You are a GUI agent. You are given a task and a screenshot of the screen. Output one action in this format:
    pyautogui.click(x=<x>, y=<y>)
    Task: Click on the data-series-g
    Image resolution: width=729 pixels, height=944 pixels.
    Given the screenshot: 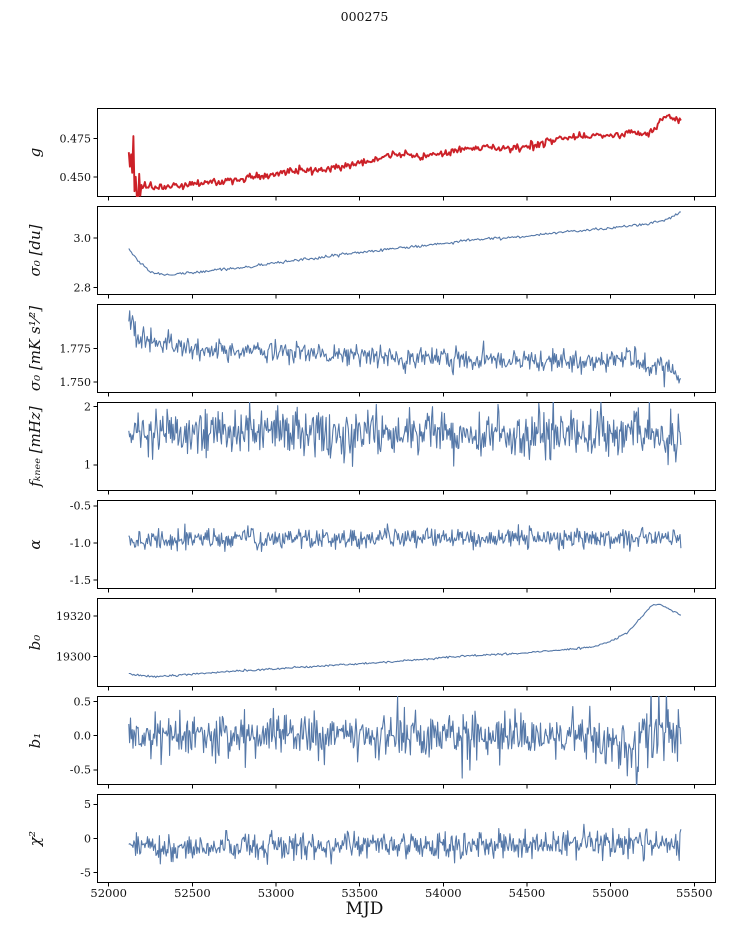 What is the action you would take?
    pyautogui.click(x=404, y=155)
    